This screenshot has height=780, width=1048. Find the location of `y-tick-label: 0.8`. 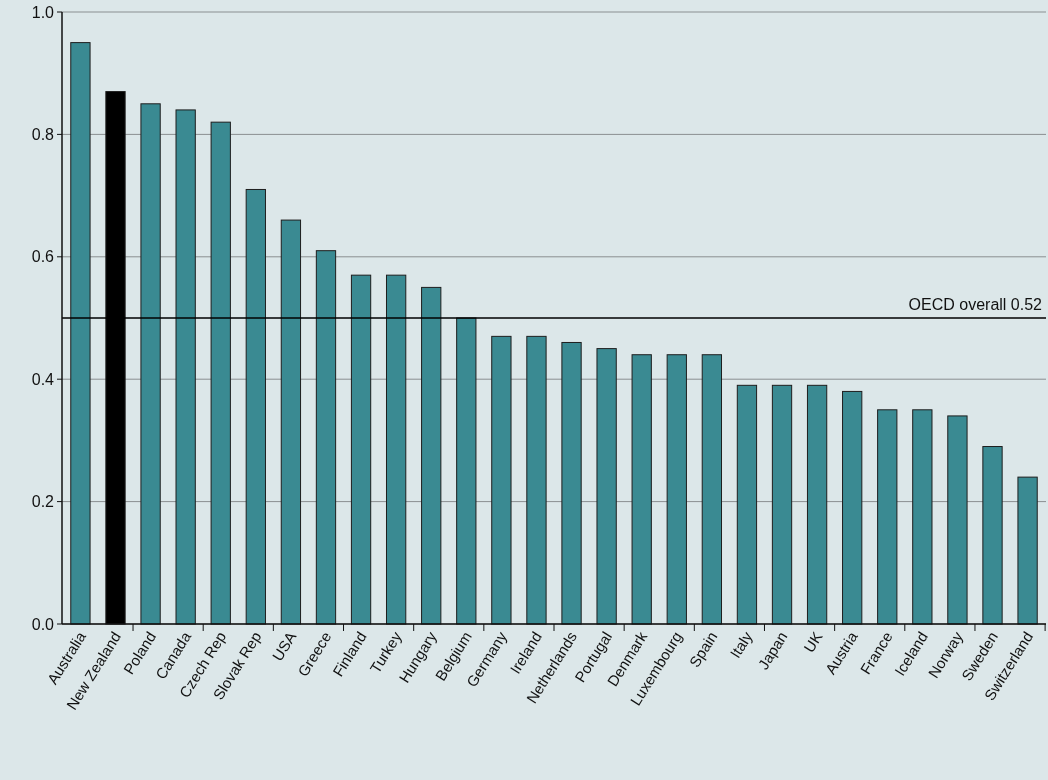

y-tick-label: 0.8 is located at coordinates (43, 134).